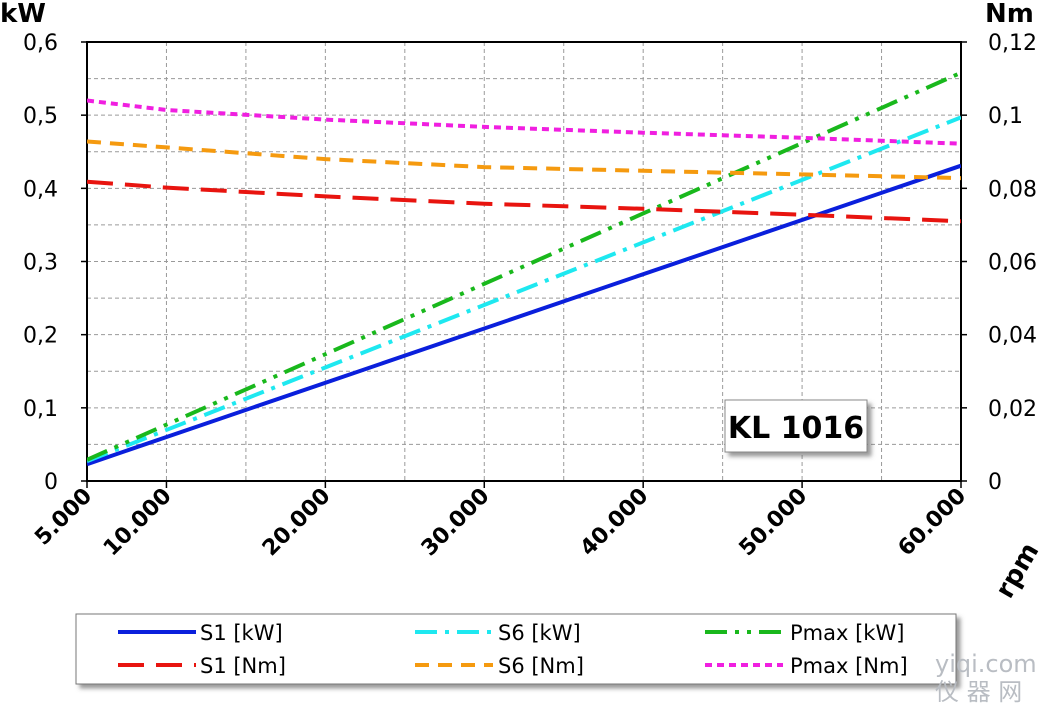  I want to click on x-tick-label: 50.000, so click(774, 523).